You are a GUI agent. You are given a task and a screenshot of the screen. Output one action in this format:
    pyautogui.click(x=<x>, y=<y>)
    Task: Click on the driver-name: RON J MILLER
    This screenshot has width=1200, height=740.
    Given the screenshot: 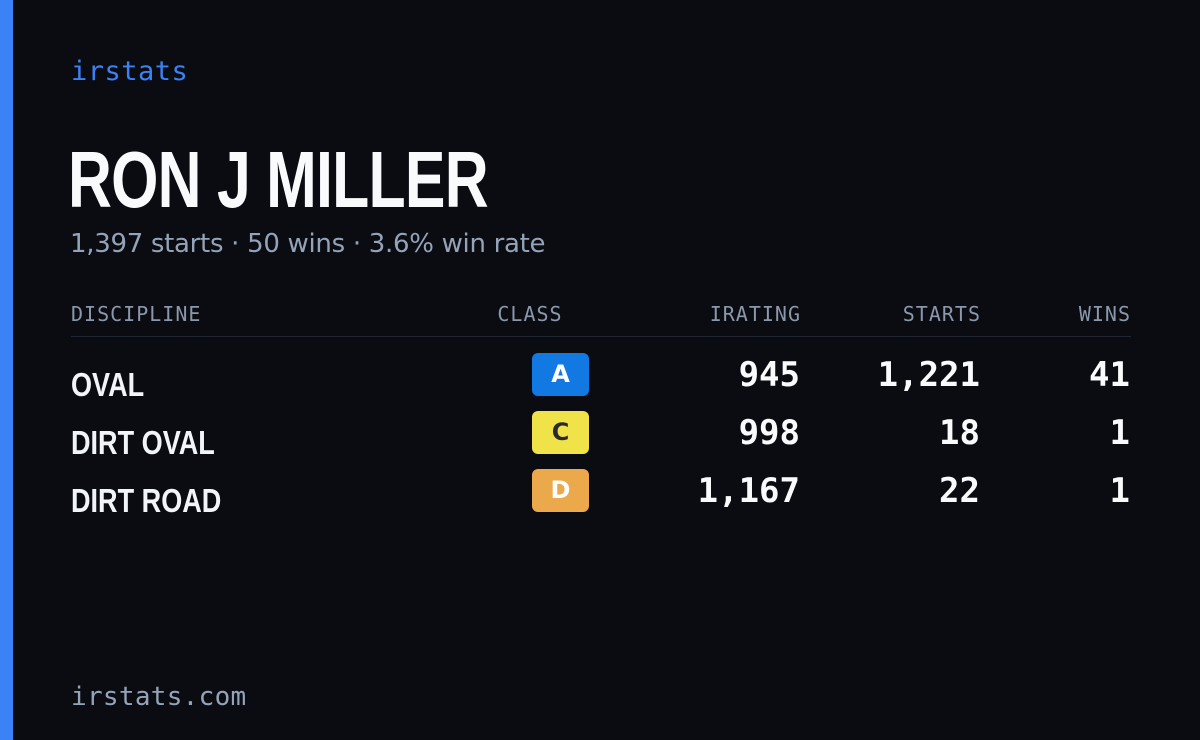 What is the action you would take?
    pyautogui.click(x=278, y=179)
    